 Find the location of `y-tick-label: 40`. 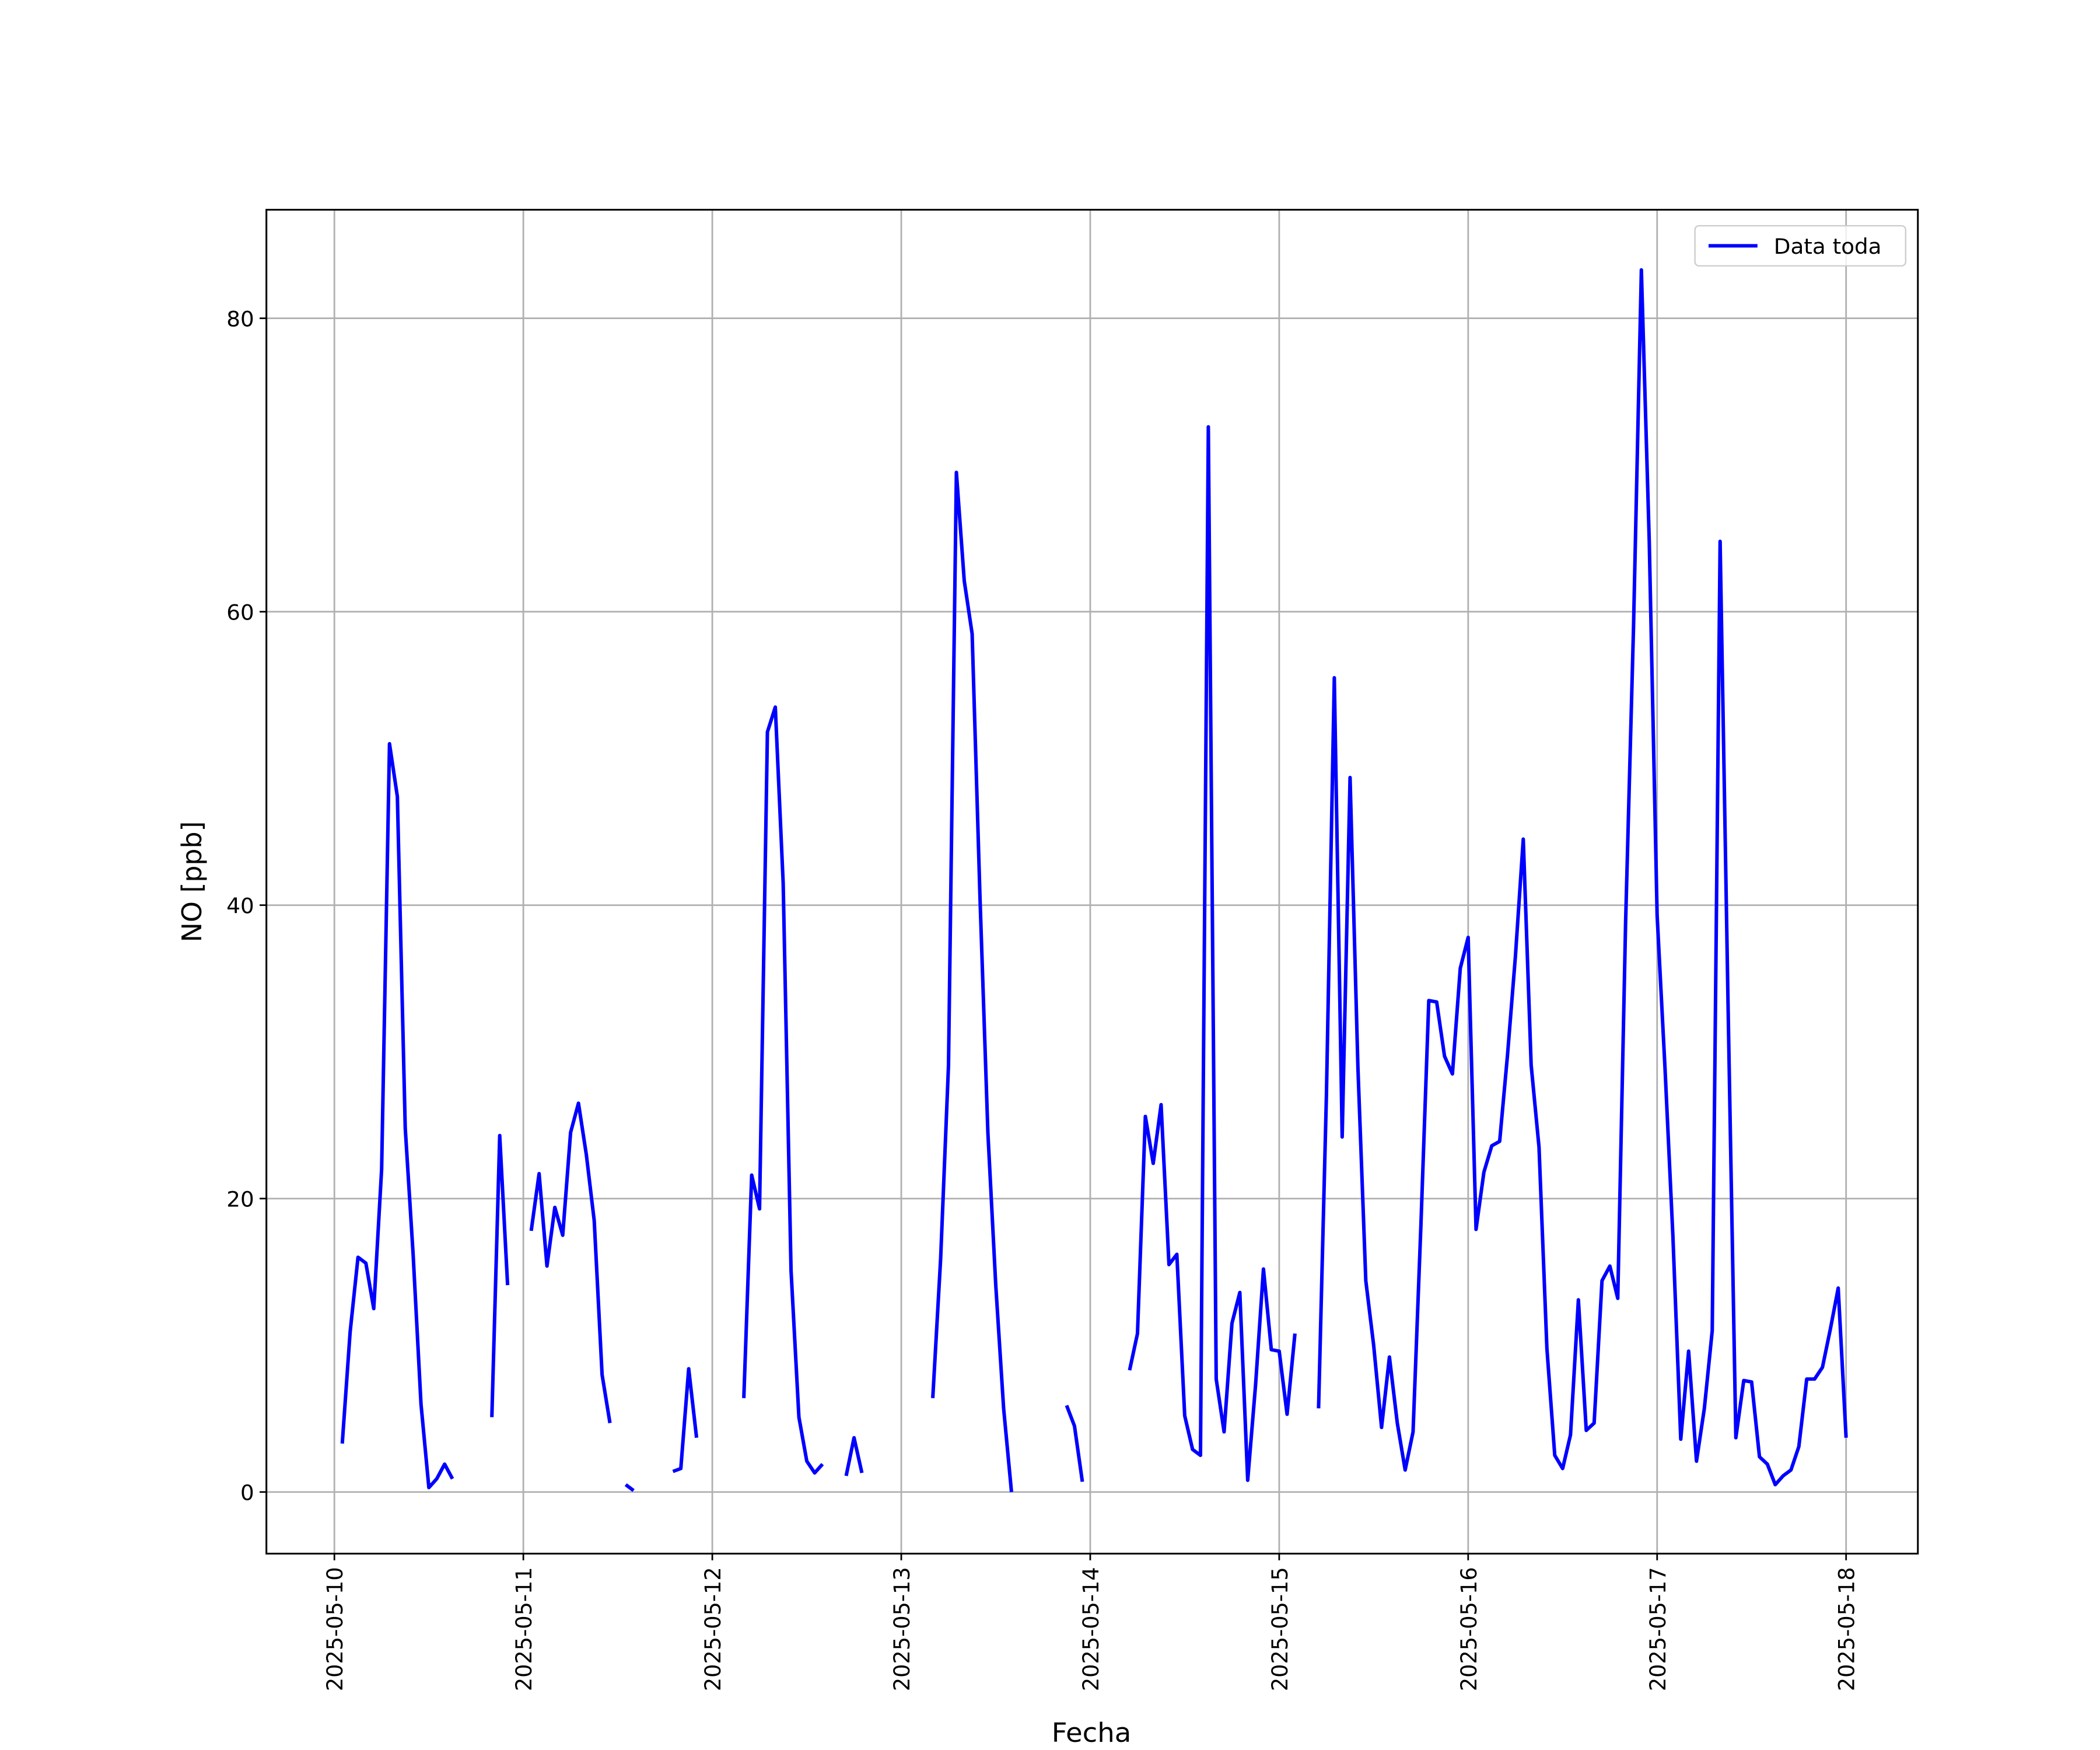

y-tick-label: 40 is located at coordinates (240, 907).